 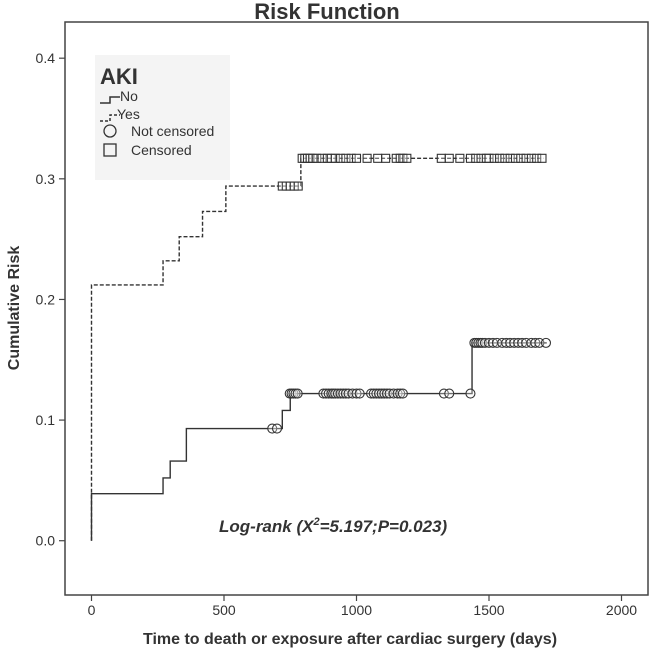 I want to click on y-tick-label: 0.2, so click(x=46, y=299).